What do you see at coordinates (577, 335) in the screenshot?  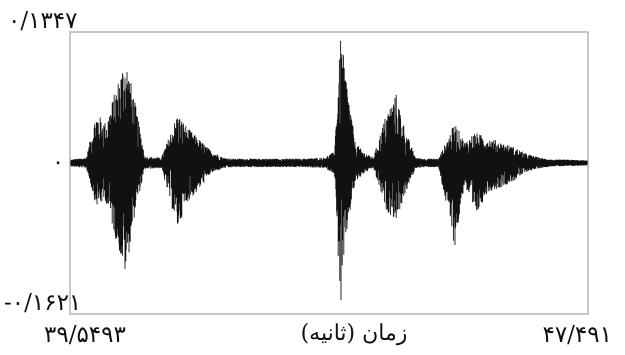 I see `x-tick-label-end: ۴۷/۴۹۱` at bounding box center [577, 335].